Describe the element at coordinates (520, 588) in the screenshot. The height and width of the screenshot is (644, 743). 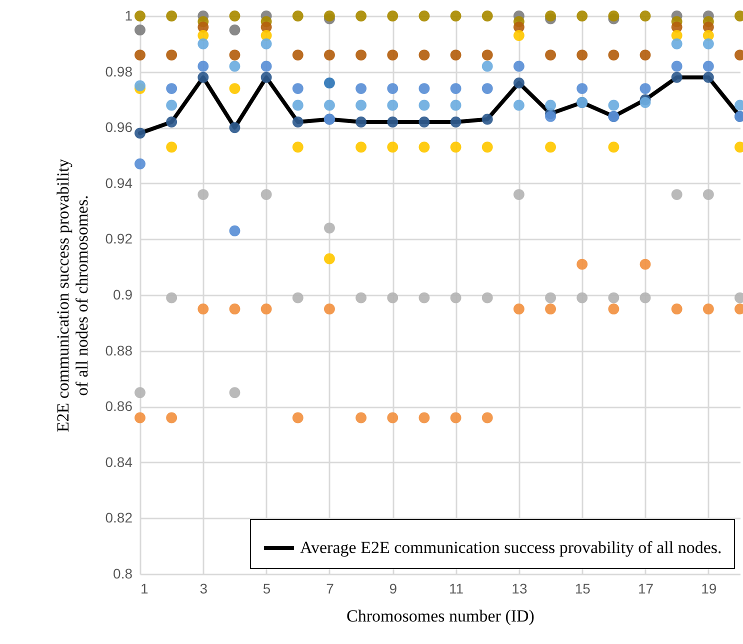
I see `x-tick-label: 13` at that location.